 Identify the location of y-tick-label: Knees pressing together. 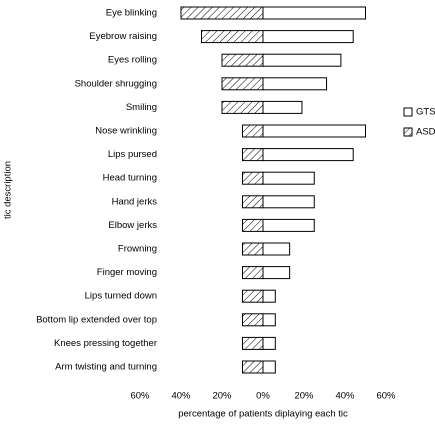
(105, 343).